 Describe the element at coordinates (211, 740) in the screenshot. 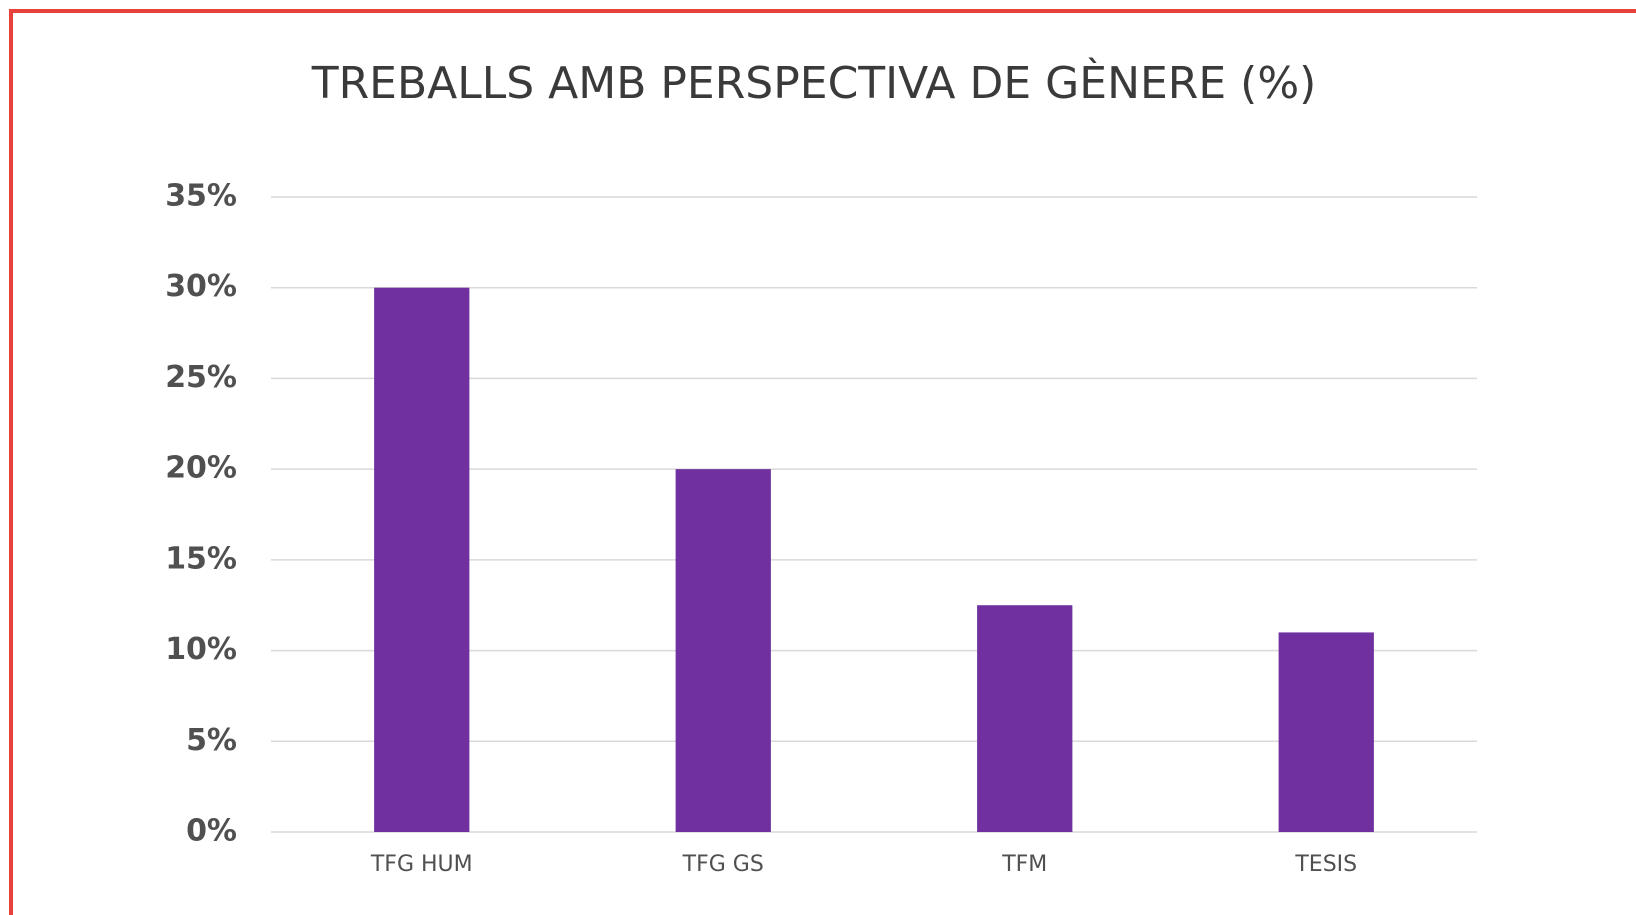

I see `y-tick-label: 5%` at that location.